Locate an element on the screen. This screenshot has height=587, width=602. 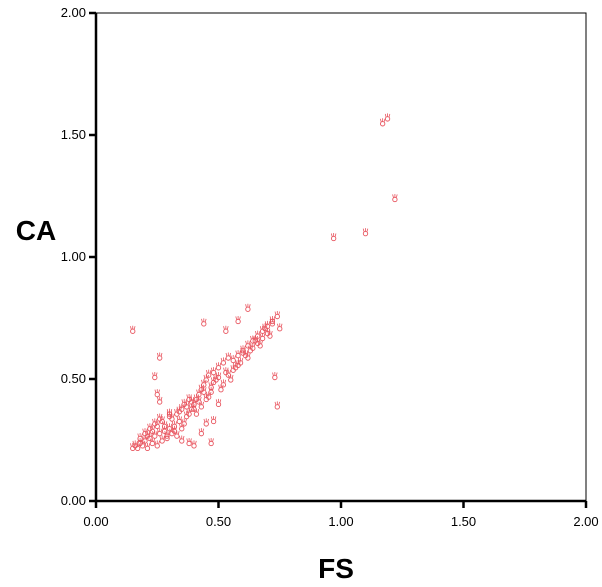
y-axis-title: CA is located at coordinates (36, 230).